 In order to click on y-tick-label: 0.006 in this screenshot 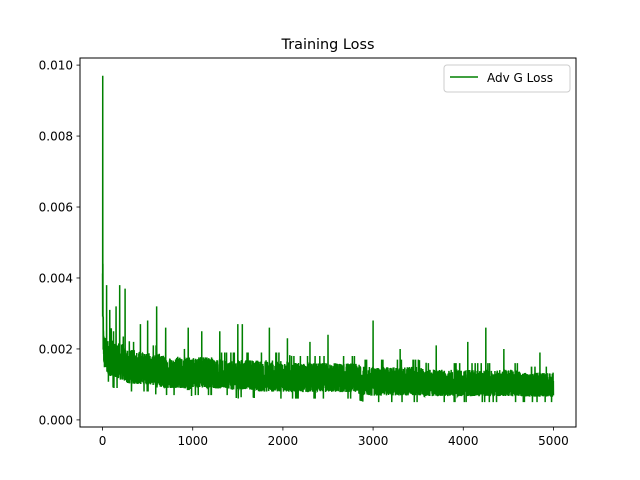, I will do `click(56, 208)`.